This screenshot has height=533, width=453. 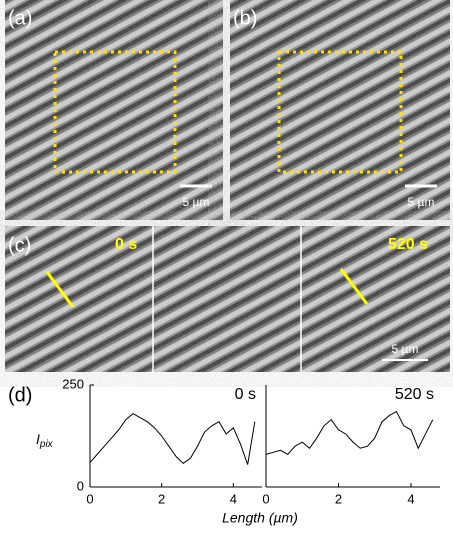 I want to click on y-axis-label: Ipix, so click(x=45, y=440).